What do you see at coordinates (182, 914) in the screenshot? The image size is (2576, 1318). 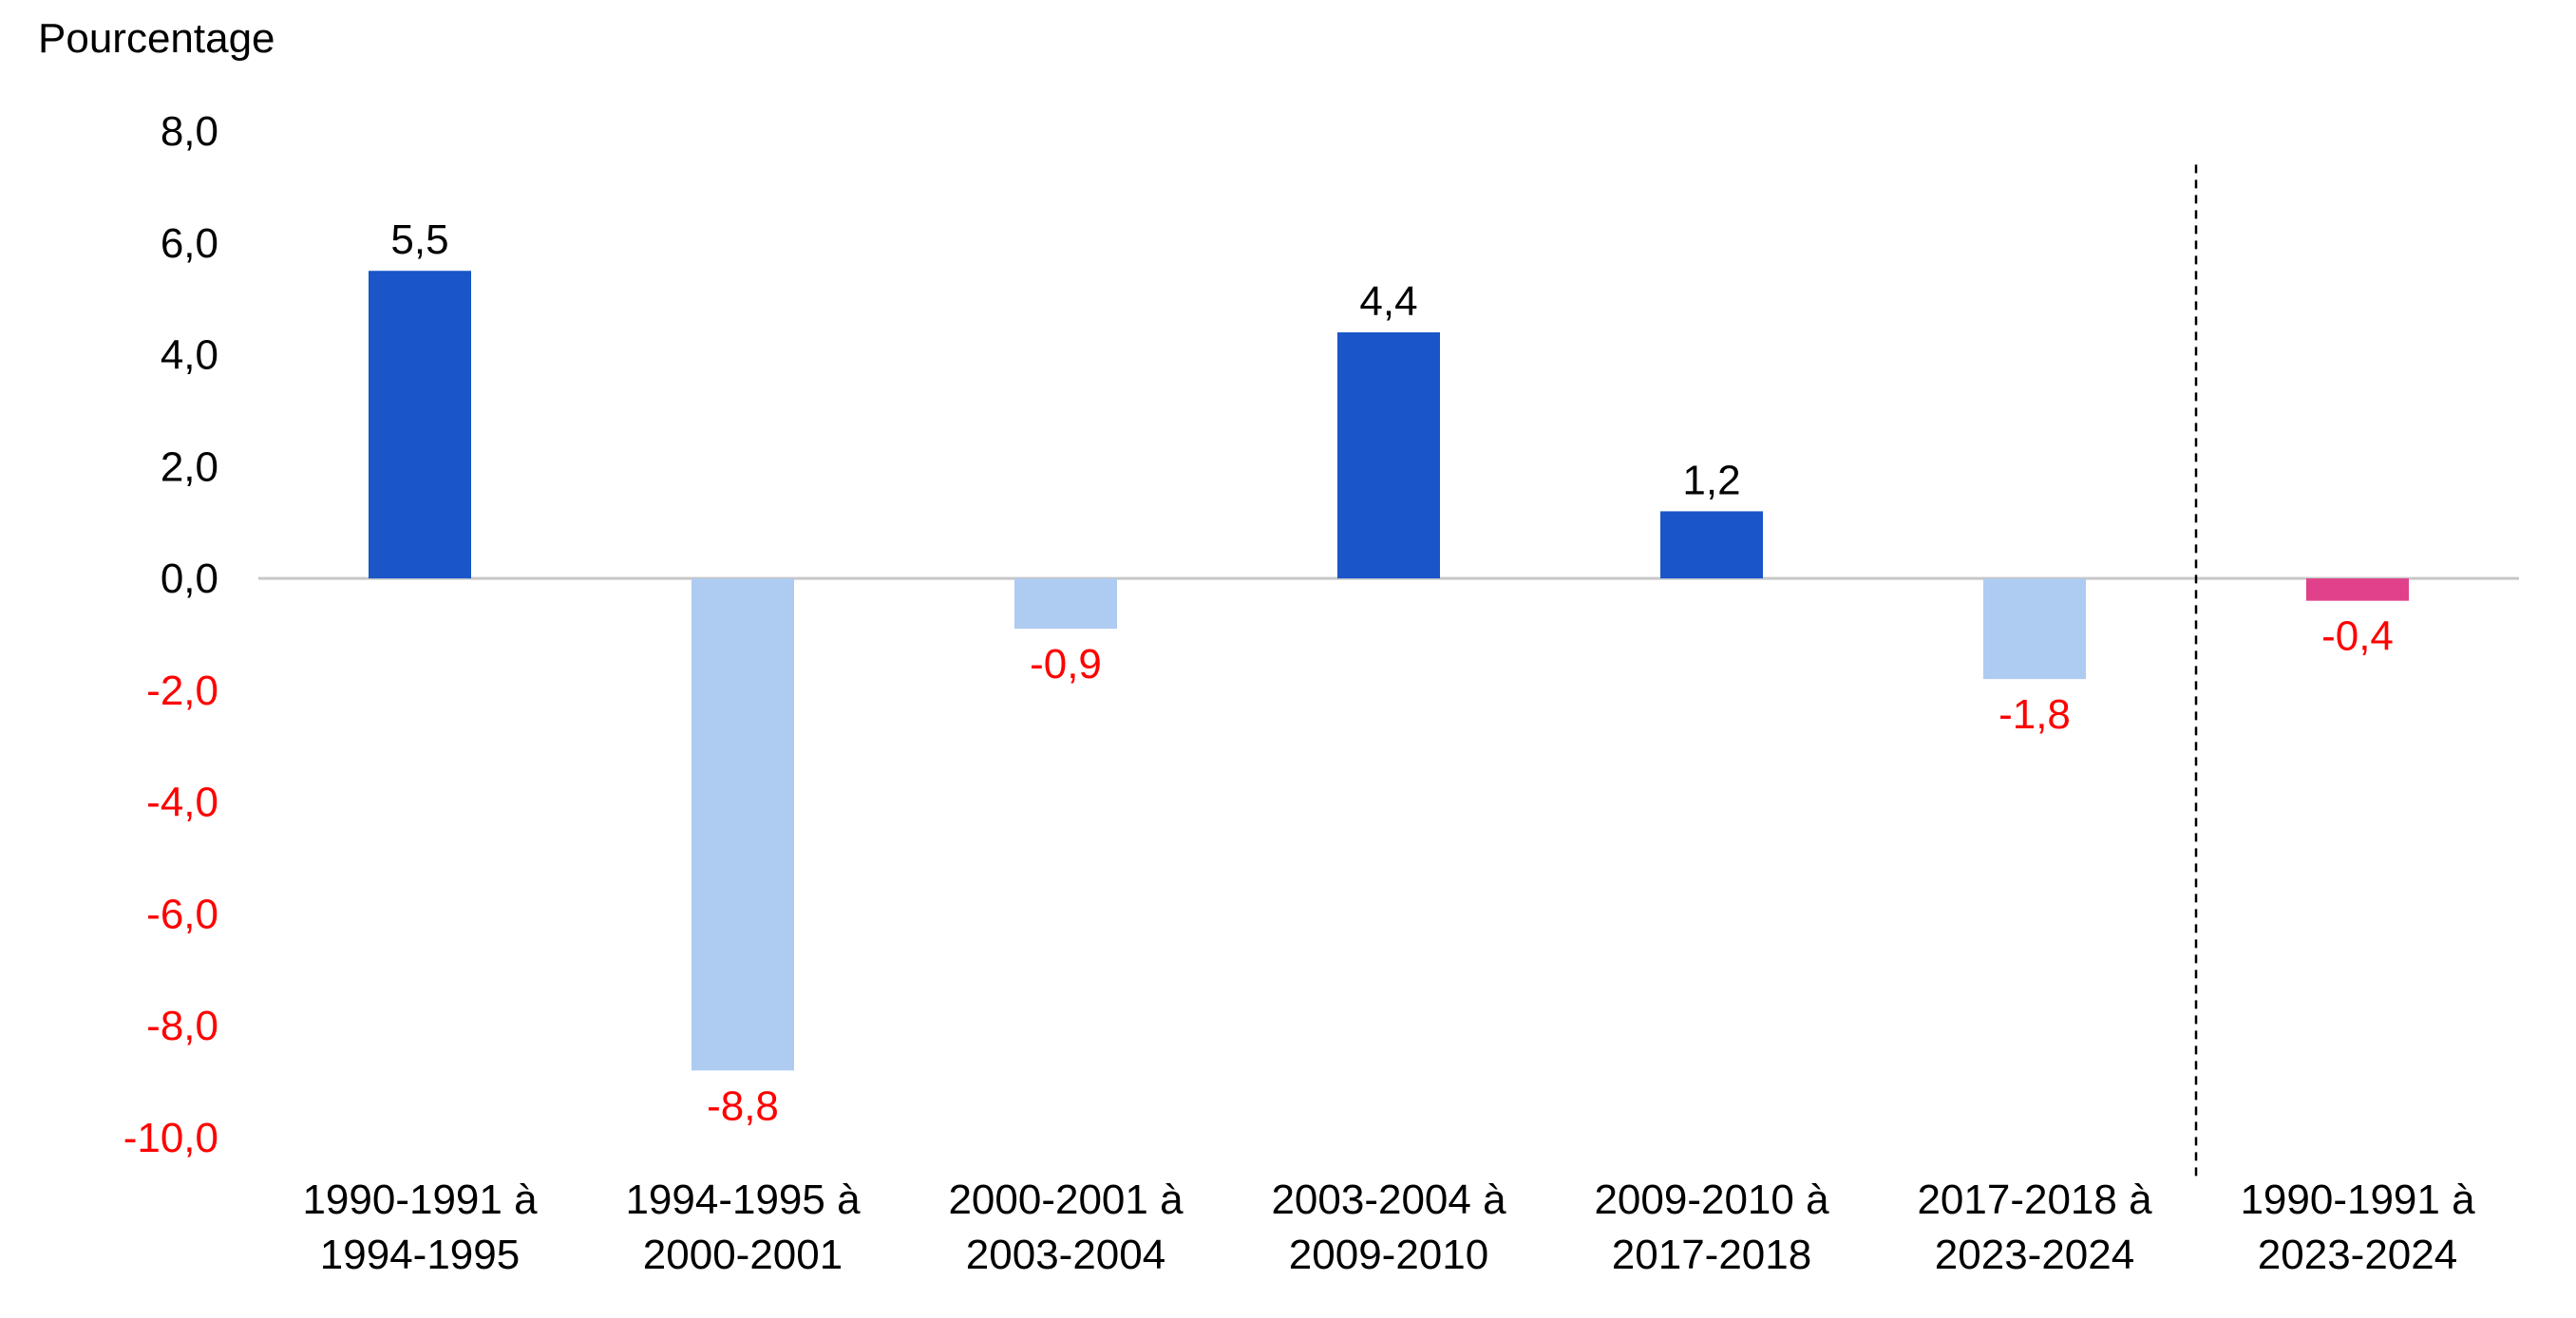 I see `y-tick-label: -6,0` at bounding box center [182, 914].